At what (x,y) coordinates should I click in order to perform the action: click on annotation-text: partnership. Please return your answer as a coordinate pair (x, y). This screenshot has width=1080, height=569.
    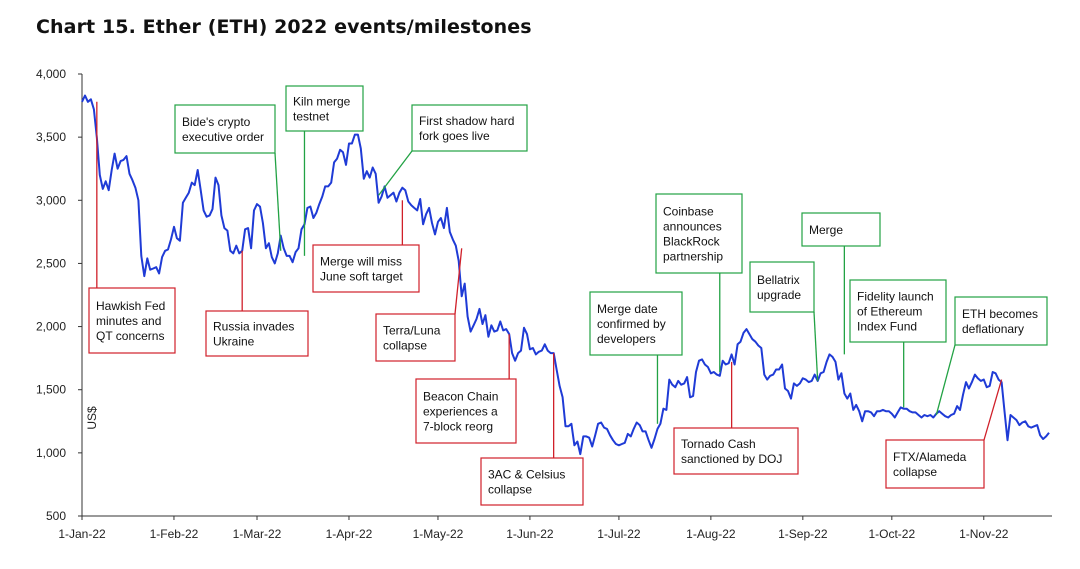
    Looking at the image, I should click on (693, 257).